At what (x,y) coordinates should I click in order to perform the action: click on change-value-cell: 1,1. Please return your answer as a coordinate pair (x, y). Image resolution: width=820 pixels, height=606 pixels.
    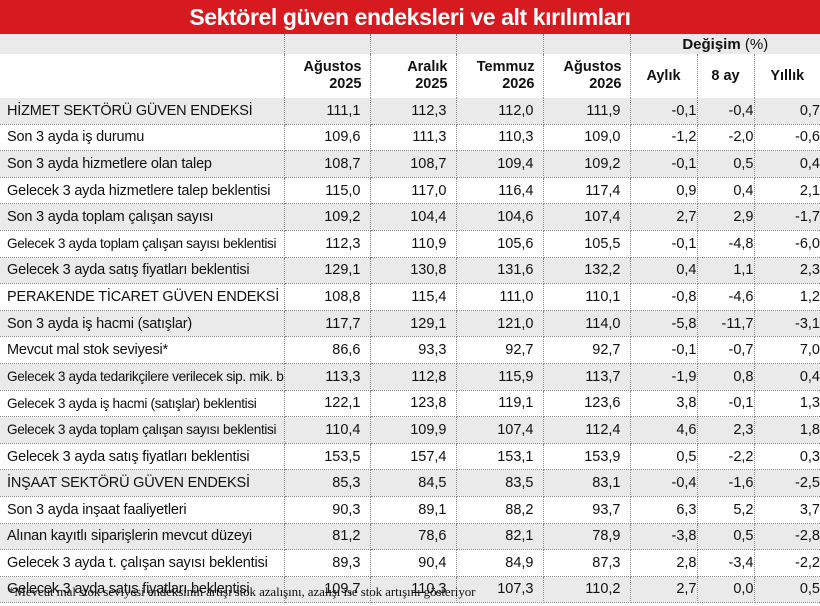
    Looking at the image, I should click on (726, 271).